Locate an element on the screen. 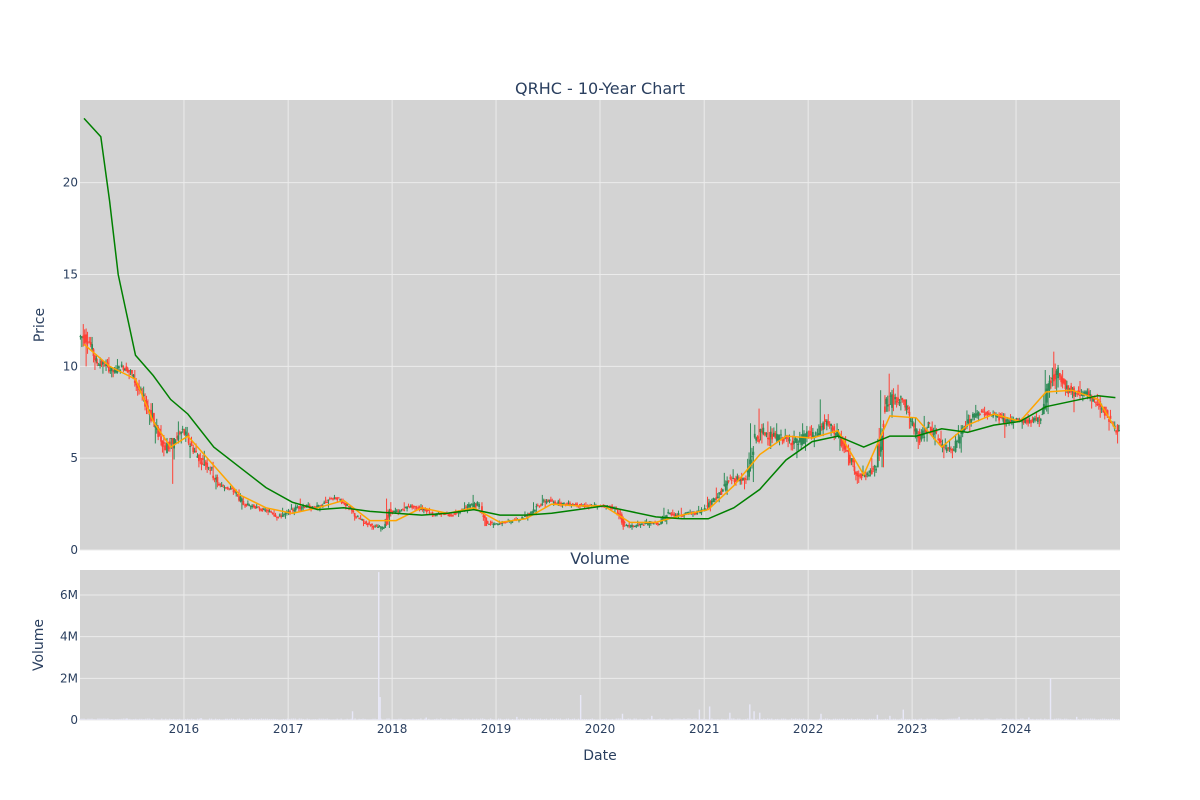  chart-title: QRHC - 10-Year Chart is located at coordinates (600, 88).